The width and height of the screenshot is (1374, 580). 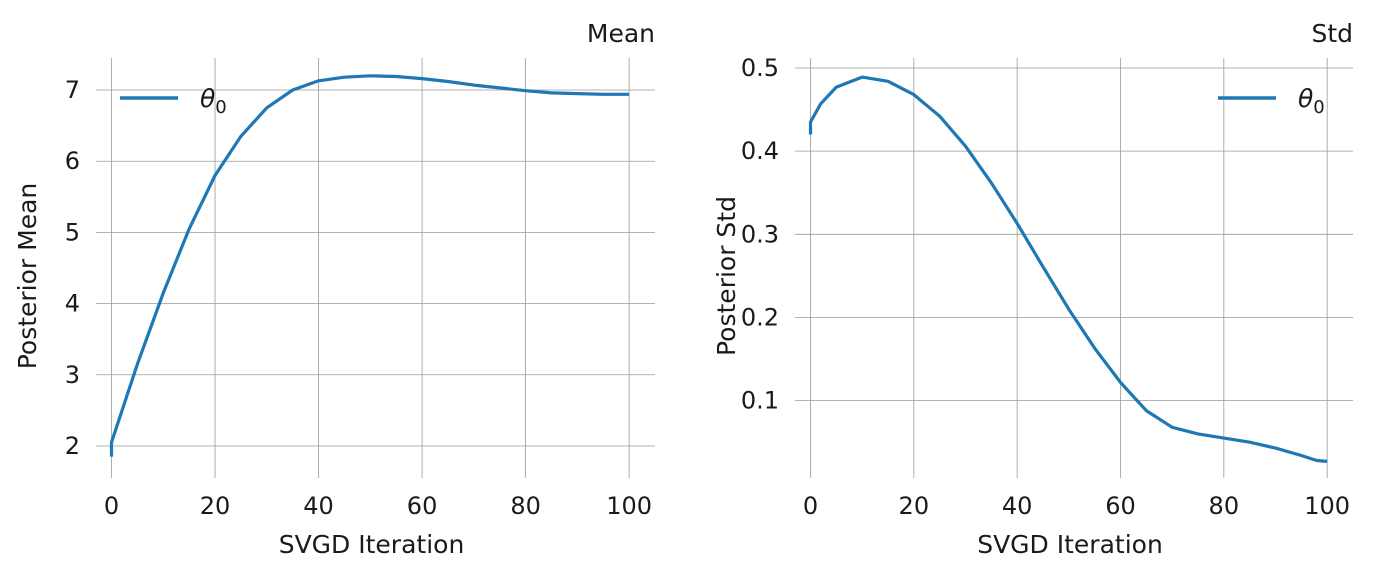 What do you see at coordinates (1311, 101) in the screenshot?
I see `std-legend-label: θ0` at bounding box center [1311, 101].